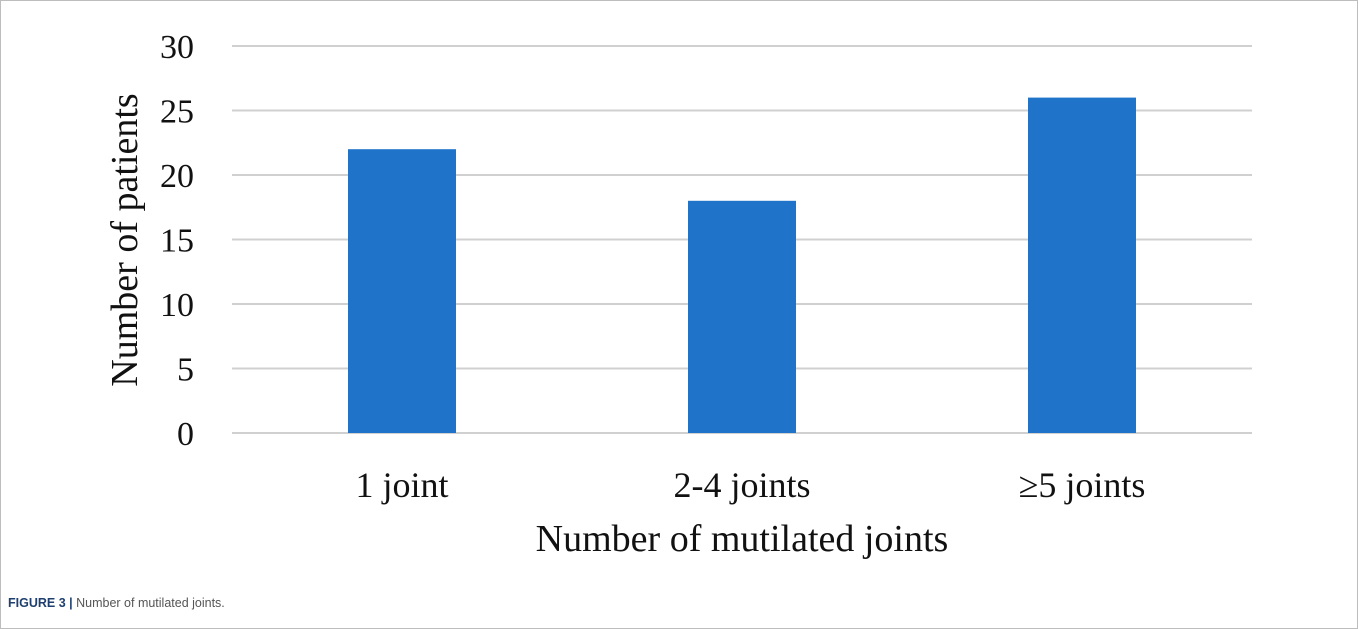 This screenshot has width=1358, height=629. Describe the element at coordinates (401, 485) in the screenshot. I see `x-tick-label: 1 joint` at that location.